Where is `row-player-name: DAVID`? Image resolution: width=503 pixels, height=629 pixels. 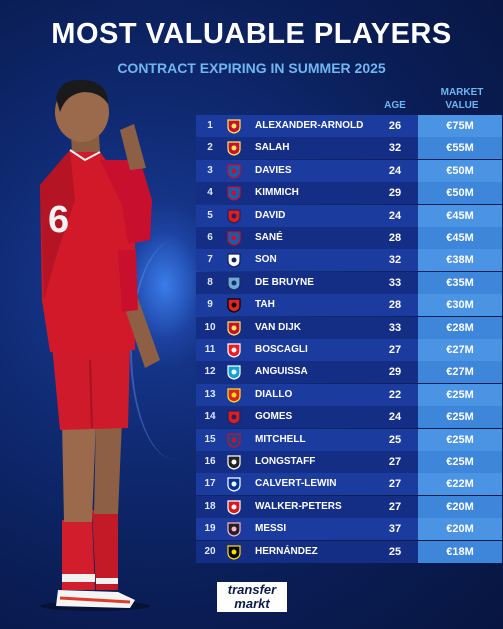 row-player-name: DAVID is located at coordinates (270, 215).